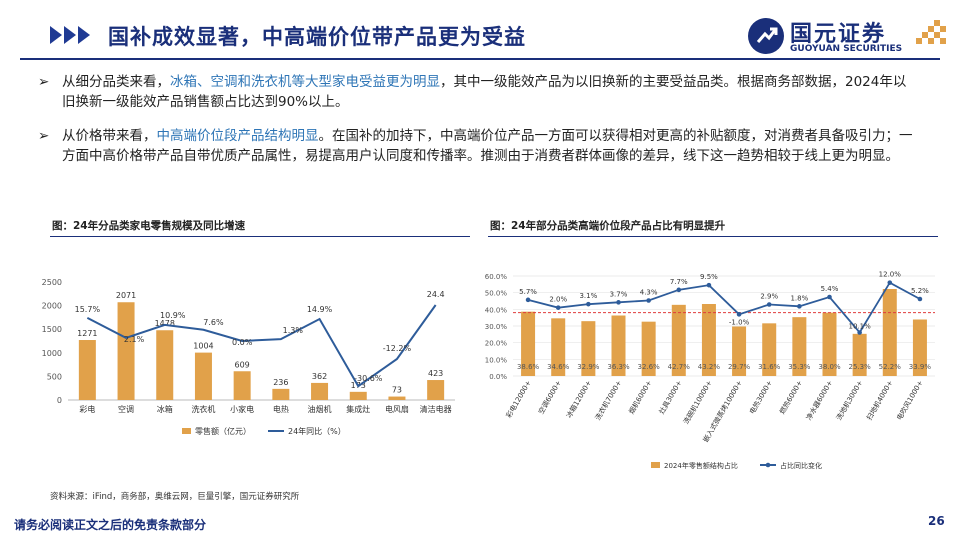  I want to click on x-tick-label: 彩电, so click(87, 409).